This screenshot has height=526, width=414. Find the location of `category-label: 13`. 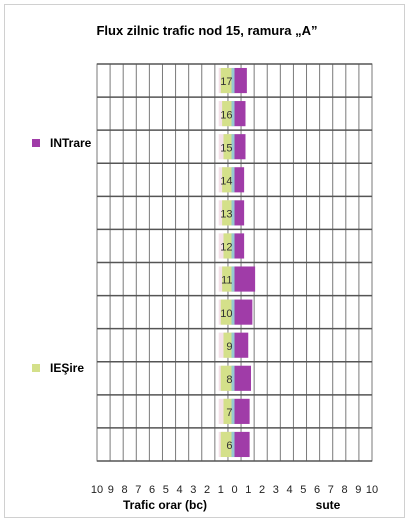

category-label: 13 is located at coordinates (226, 215).